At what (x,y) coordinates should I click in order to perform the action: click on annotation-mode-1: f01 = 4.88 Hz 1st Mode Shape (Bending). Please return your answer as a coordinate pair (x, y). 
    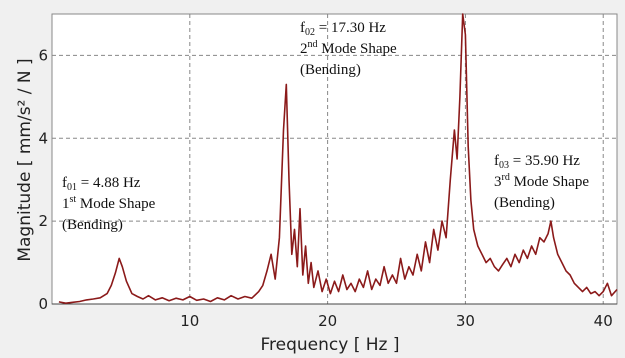
    Looking at the image, I should click on (109, 204).